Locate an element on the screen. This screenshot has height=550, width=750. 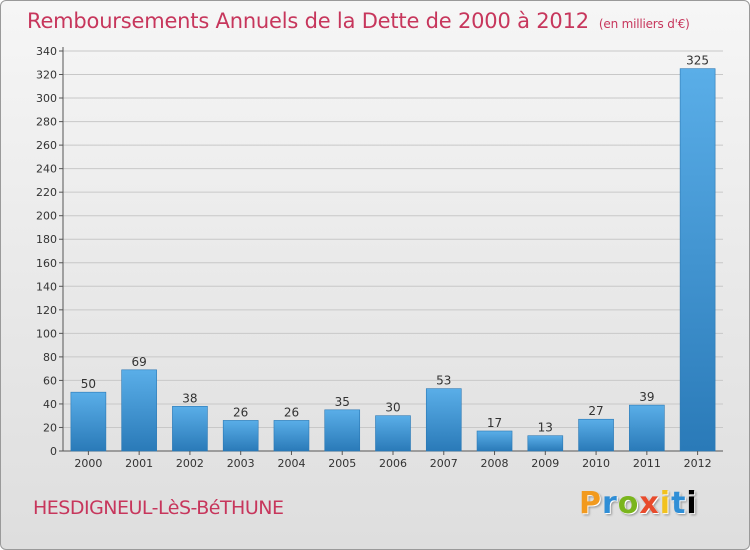
data-label: 39 is located at coordinates (646, 397).